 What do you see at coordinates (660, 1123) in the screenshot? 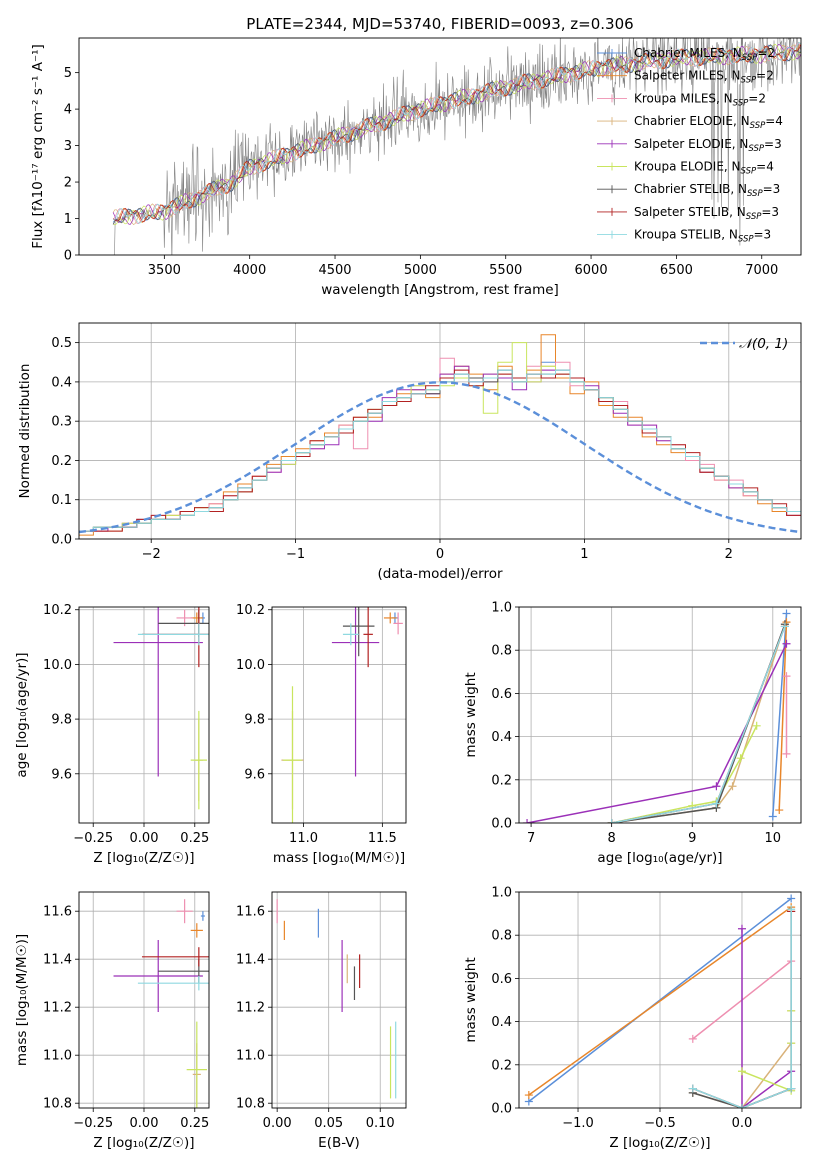
I see `x-tick-label: −0.5` at bounding box center [660, 1123].